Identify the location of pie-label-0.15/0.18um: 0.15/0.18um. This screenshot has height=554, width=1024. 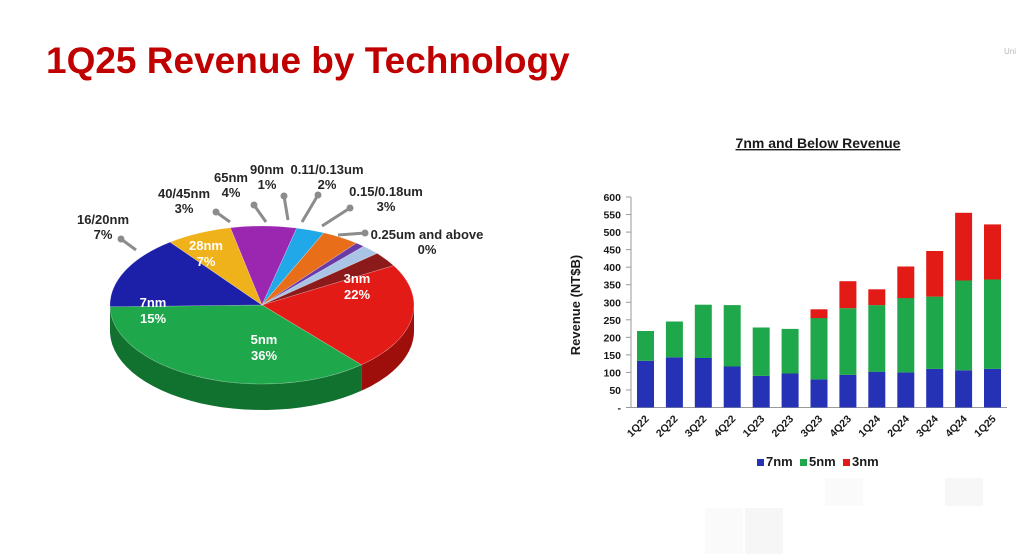
(386, 191).